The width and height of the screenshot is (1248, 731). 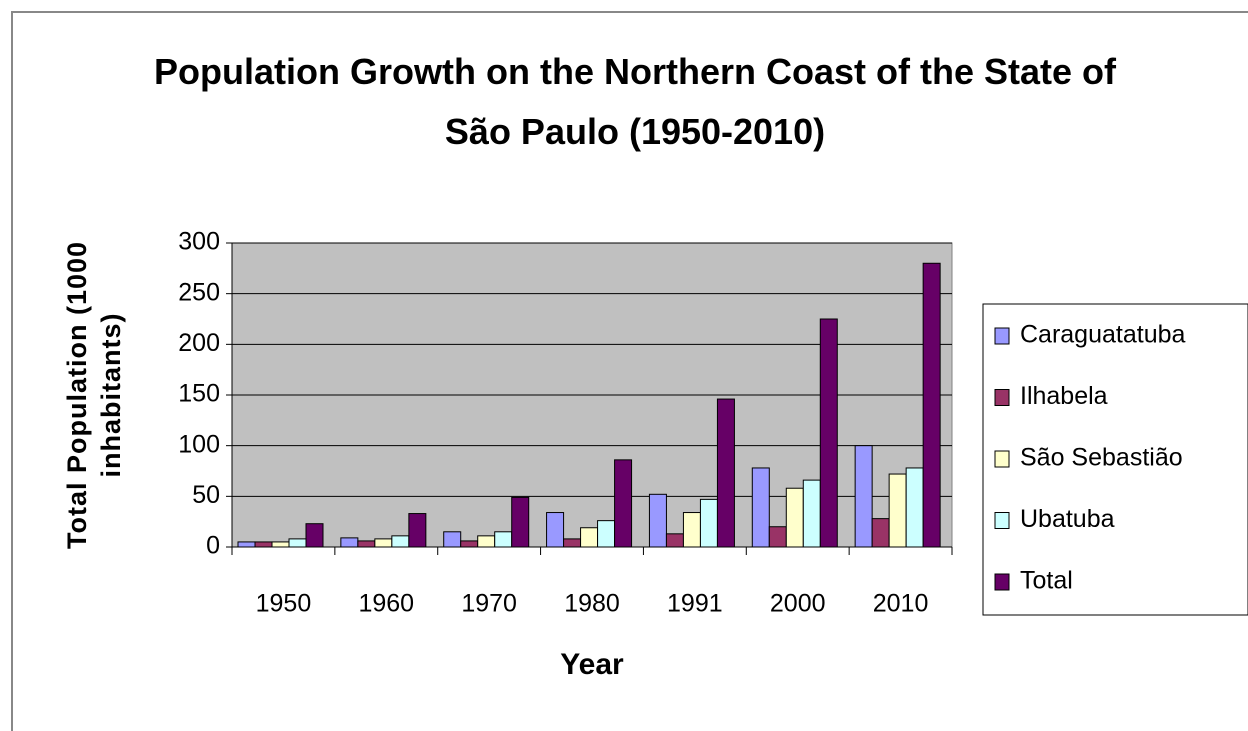 I want to click on x-tick-label: 1991, so click(x=695, y=604).